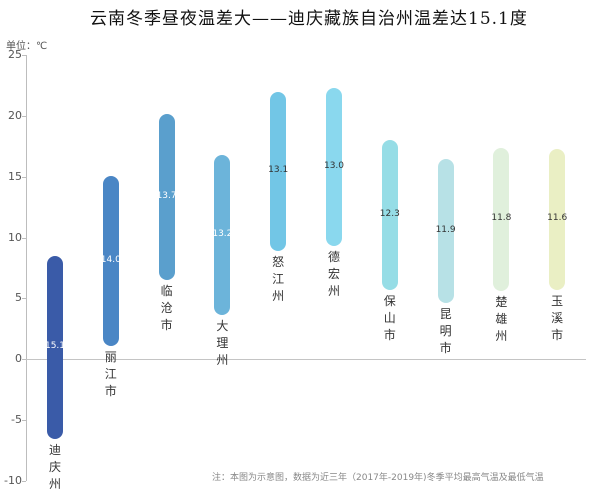 This screenshot has height=493, width=600. Describe the element at coordinates (278, 278) in the screenshot. I see `category-label: 怒江州` at that location.